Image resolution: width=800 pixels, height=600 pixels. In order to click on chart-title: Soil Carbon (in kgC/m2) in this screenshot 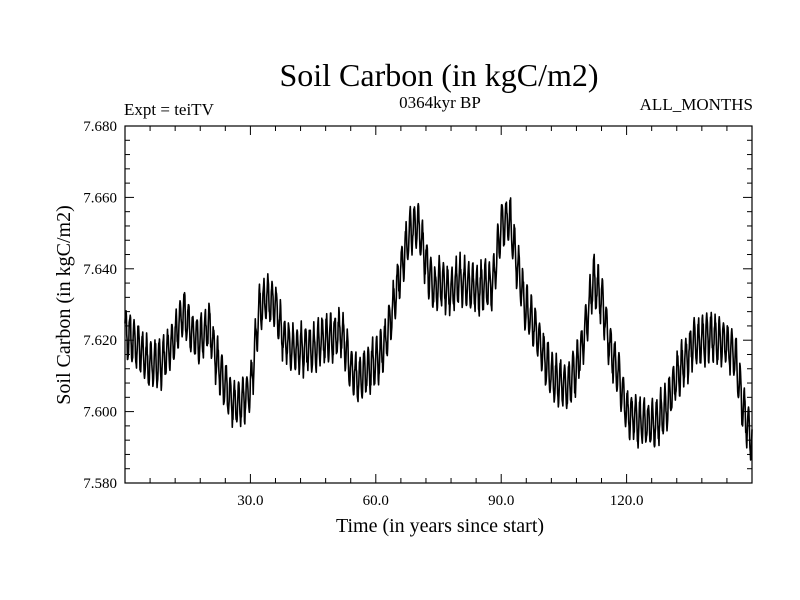, I will do `click(438, 75)`.